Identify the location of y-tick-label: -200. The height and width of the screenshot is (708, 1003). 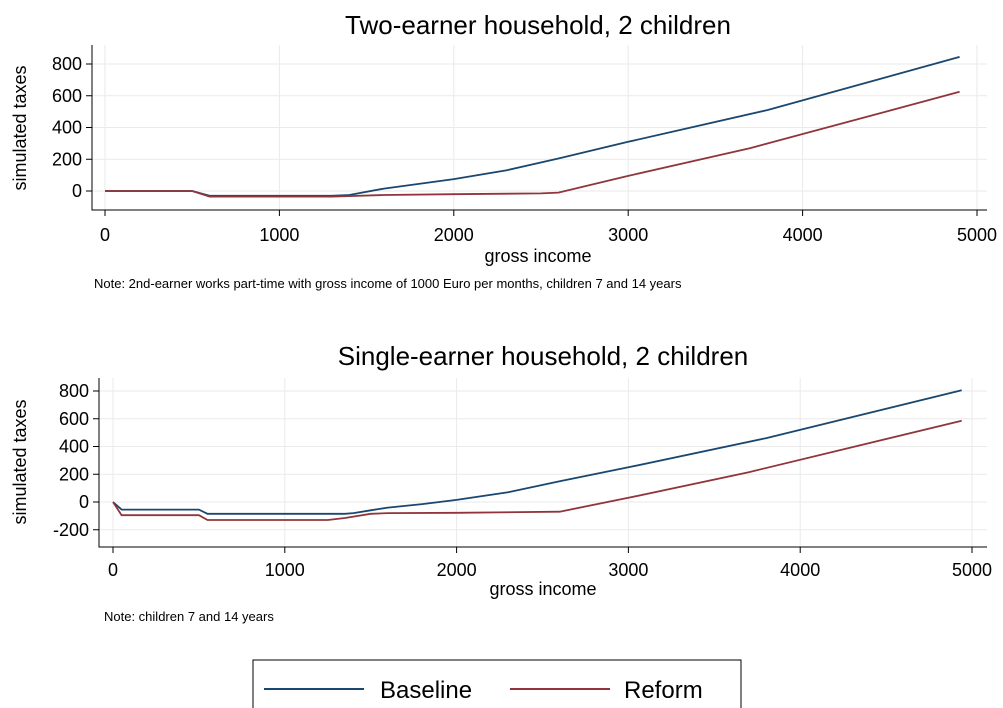
(71, 530).